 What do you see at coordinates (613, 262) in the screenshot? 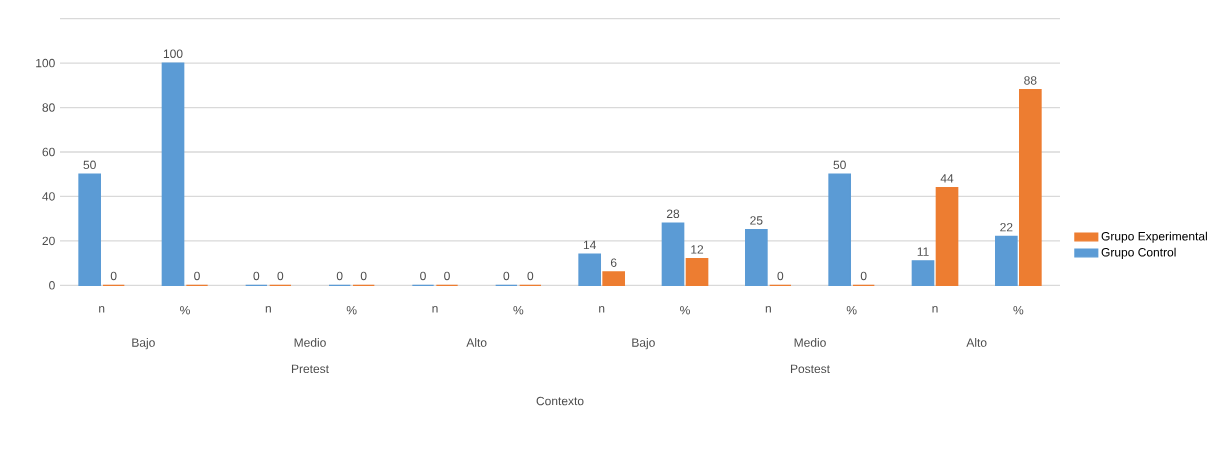
I see `data-label: 6` at bounding box center [613, 262].